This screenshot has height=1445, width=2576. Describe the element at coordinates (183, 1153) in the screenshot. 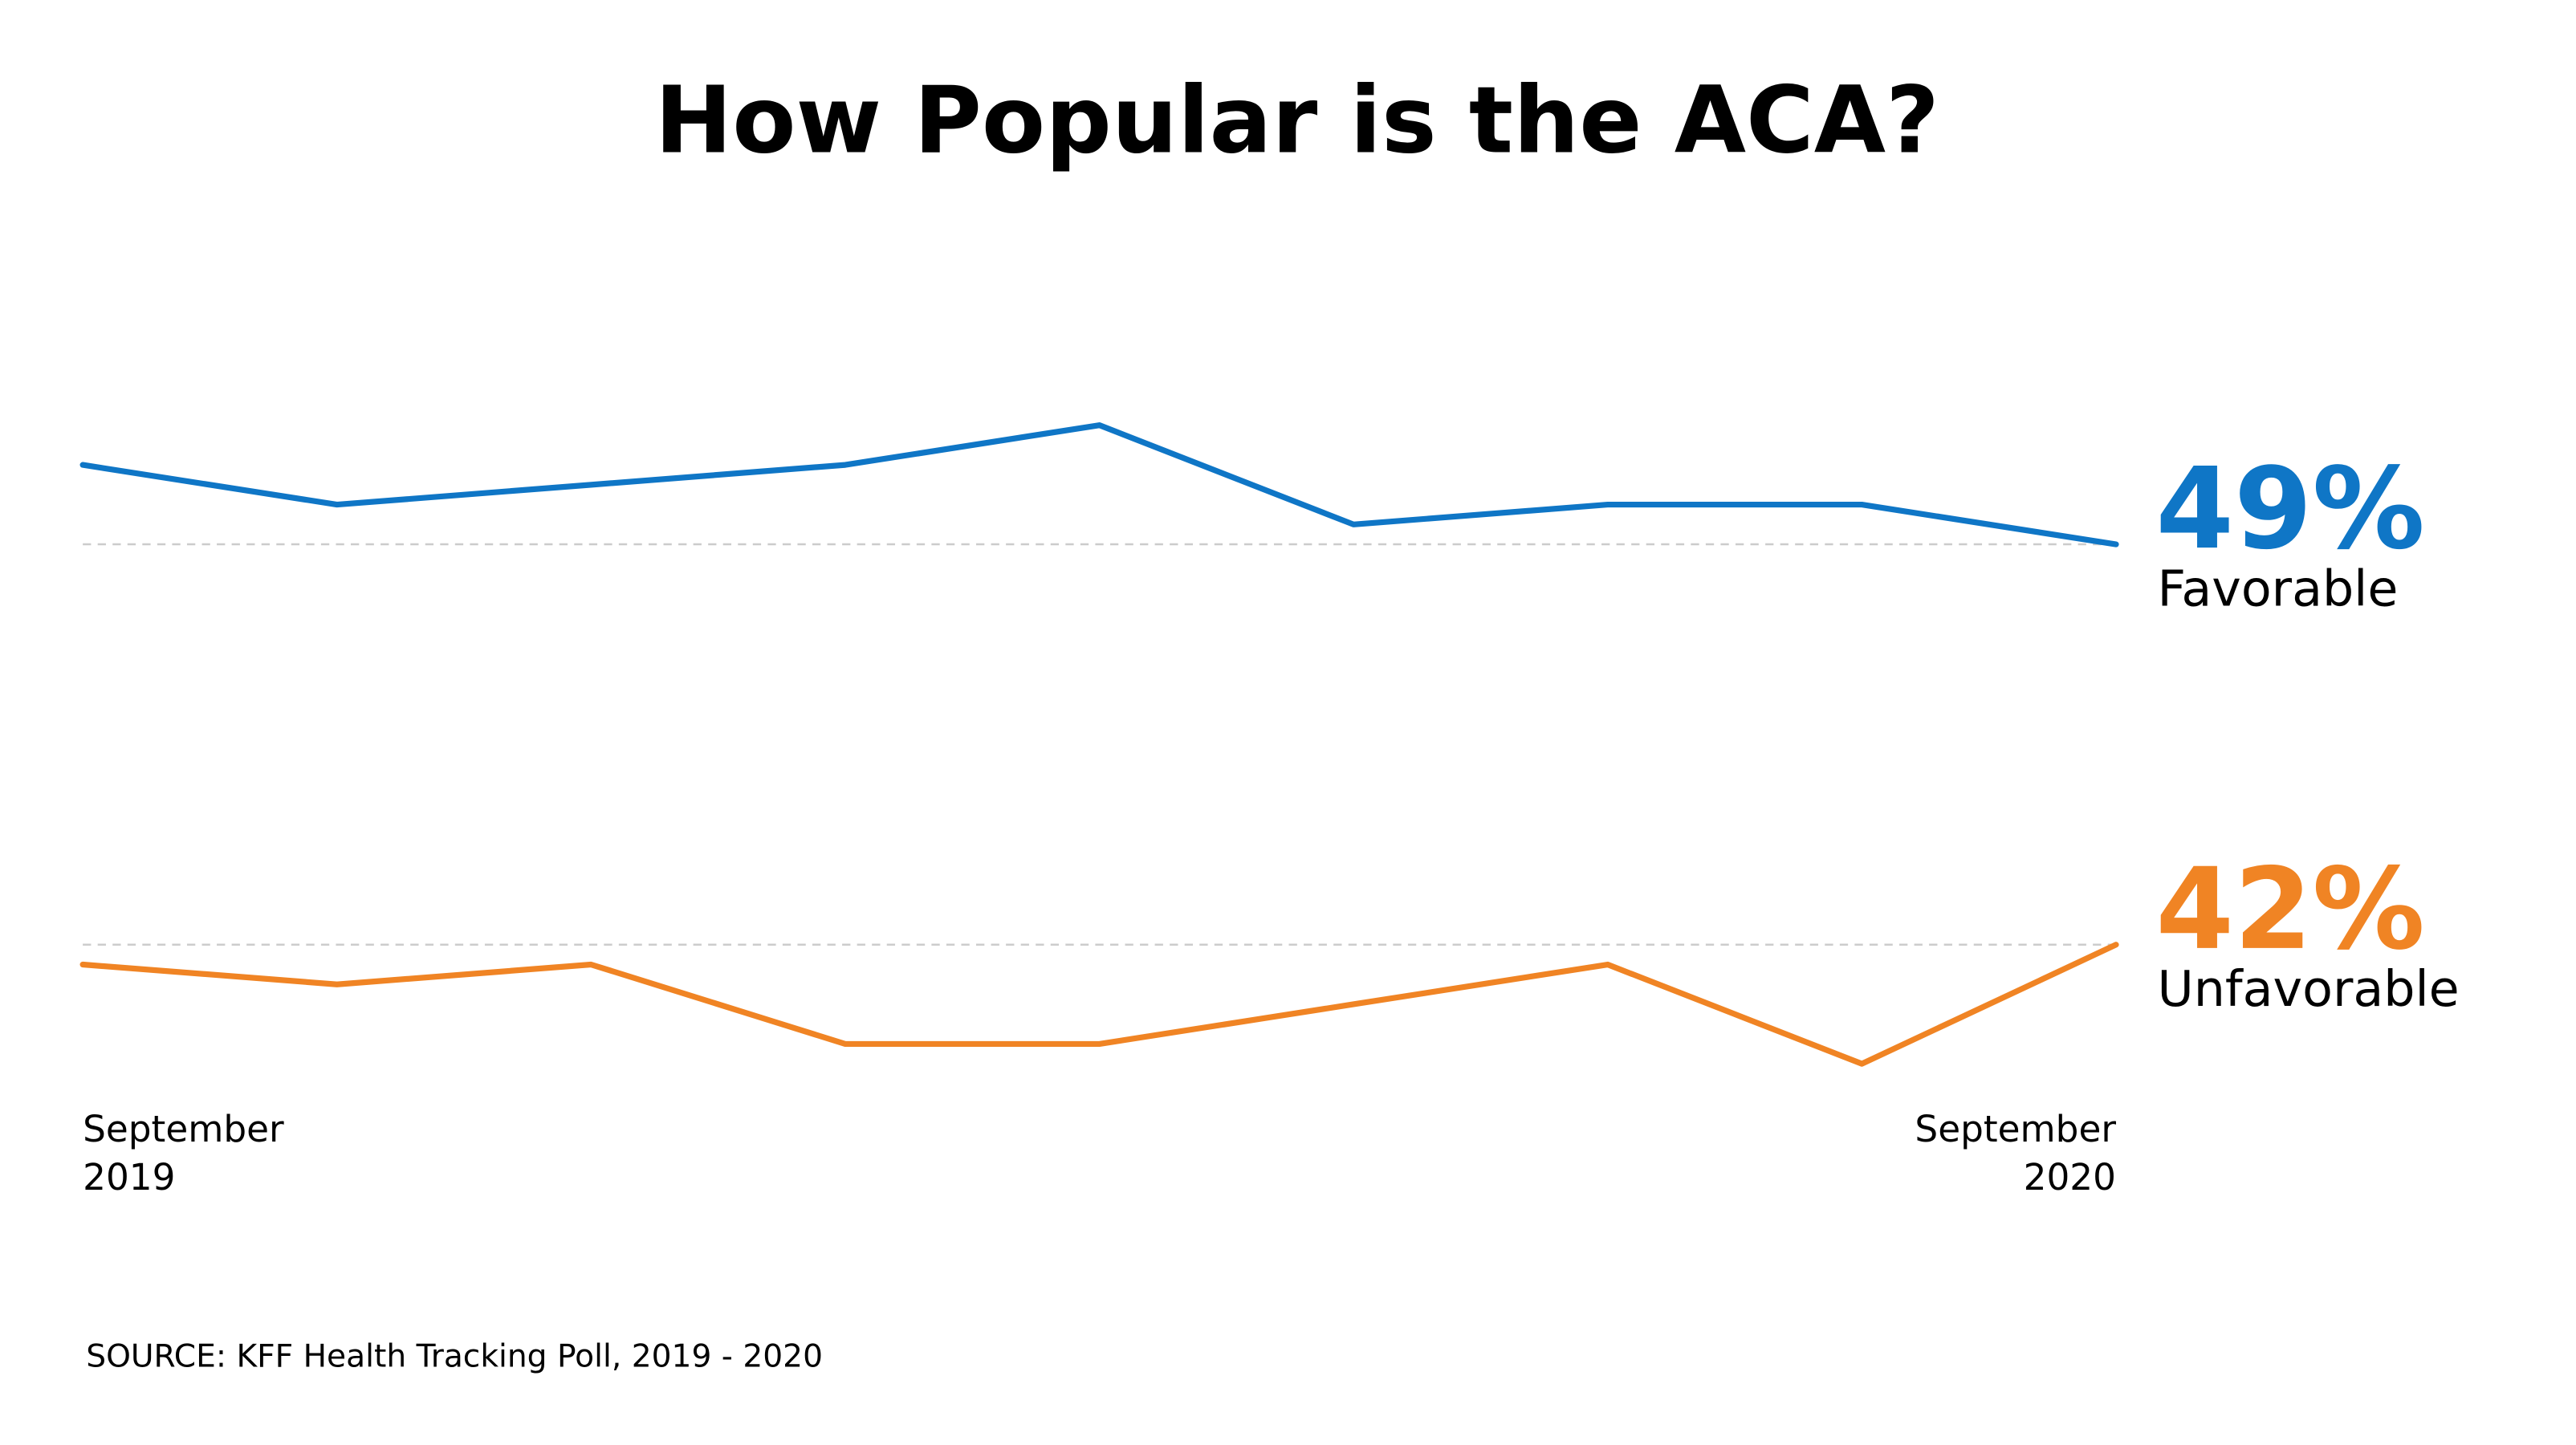

I see `x-tick-label: September 2019` at that location.